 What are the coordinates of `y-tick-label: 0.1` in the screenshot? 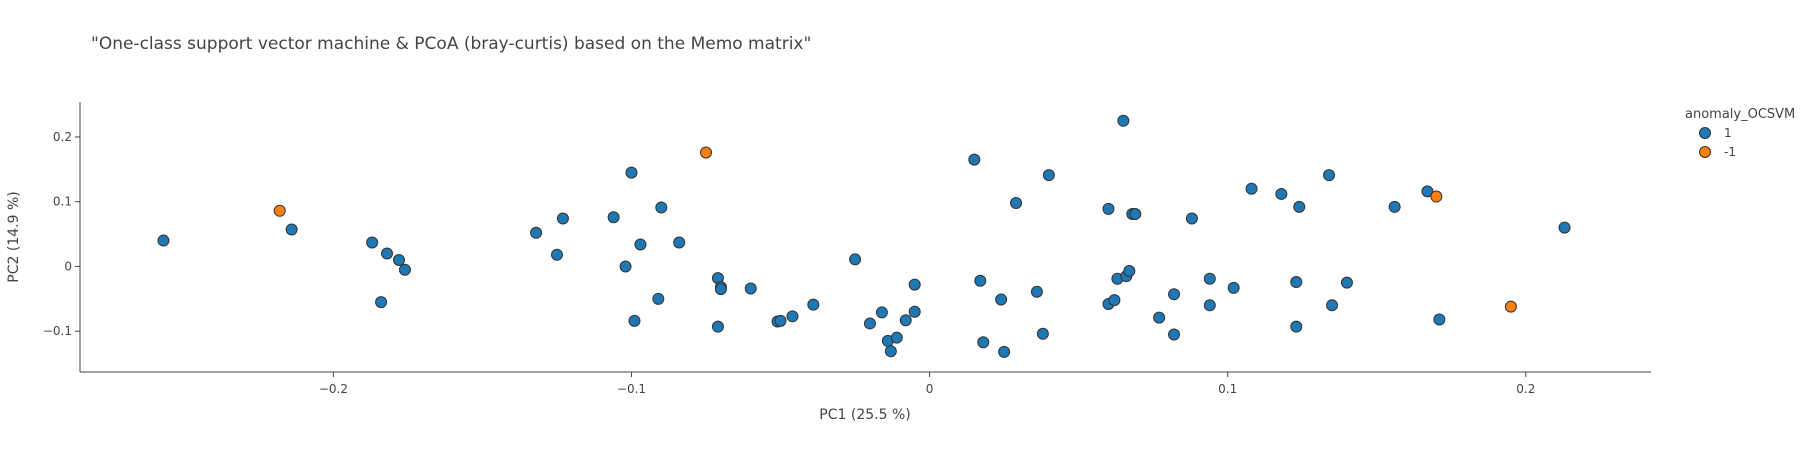 It's located at (62, 202).